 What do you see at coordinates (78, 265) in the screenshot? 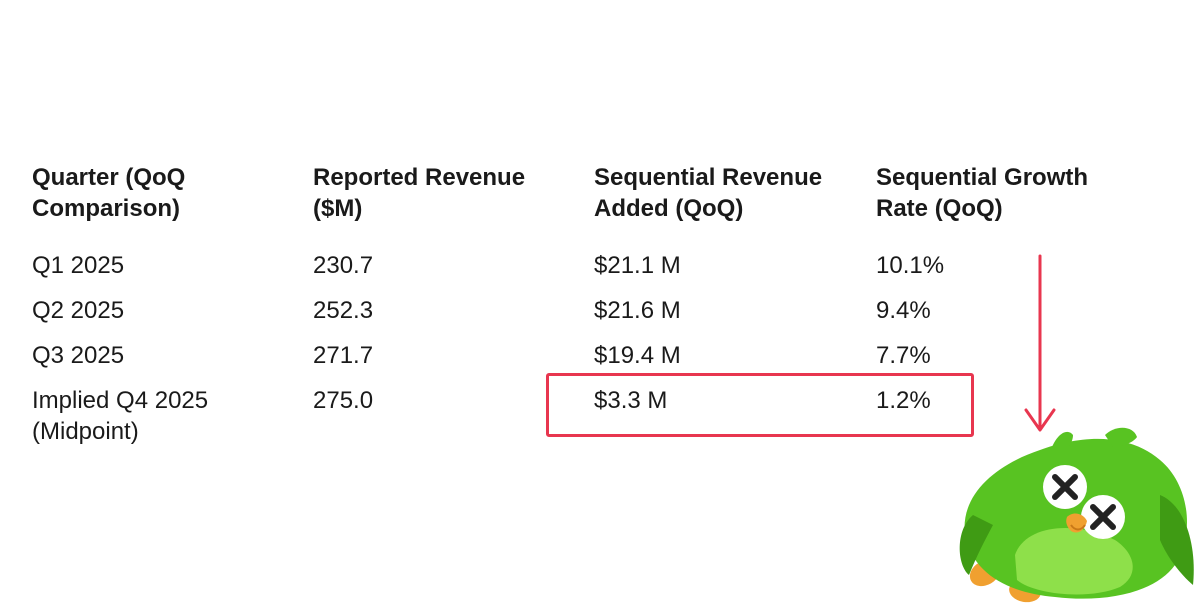
I see `table-row-q1-quarter: Q1 2025` at bounding box center [78, 265].